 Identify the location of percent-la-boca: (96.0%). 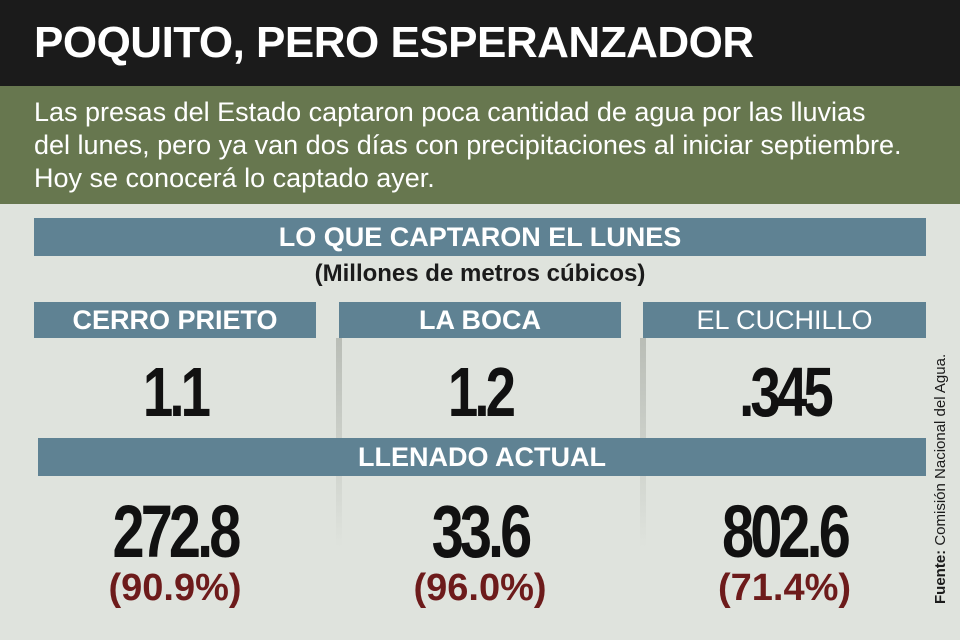
(480, 588).